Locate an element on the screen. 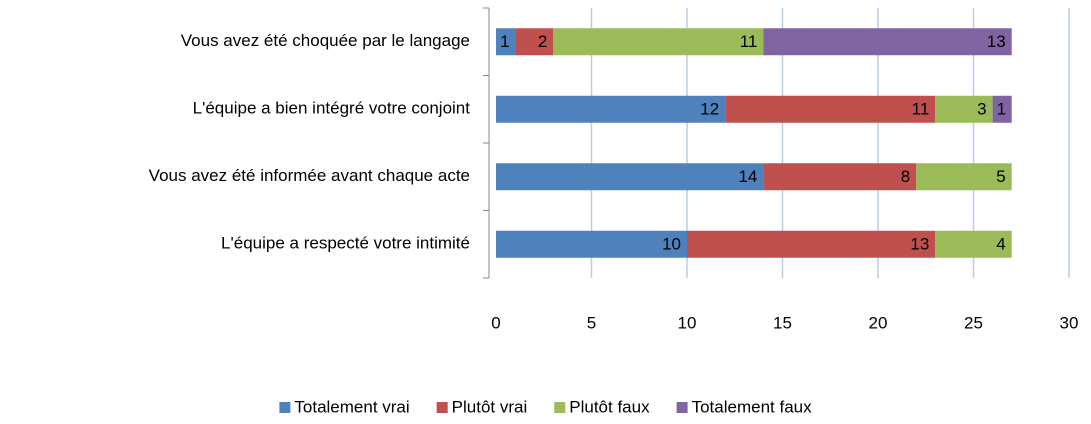  data-label: 3 is located at coordinates (981, 109).